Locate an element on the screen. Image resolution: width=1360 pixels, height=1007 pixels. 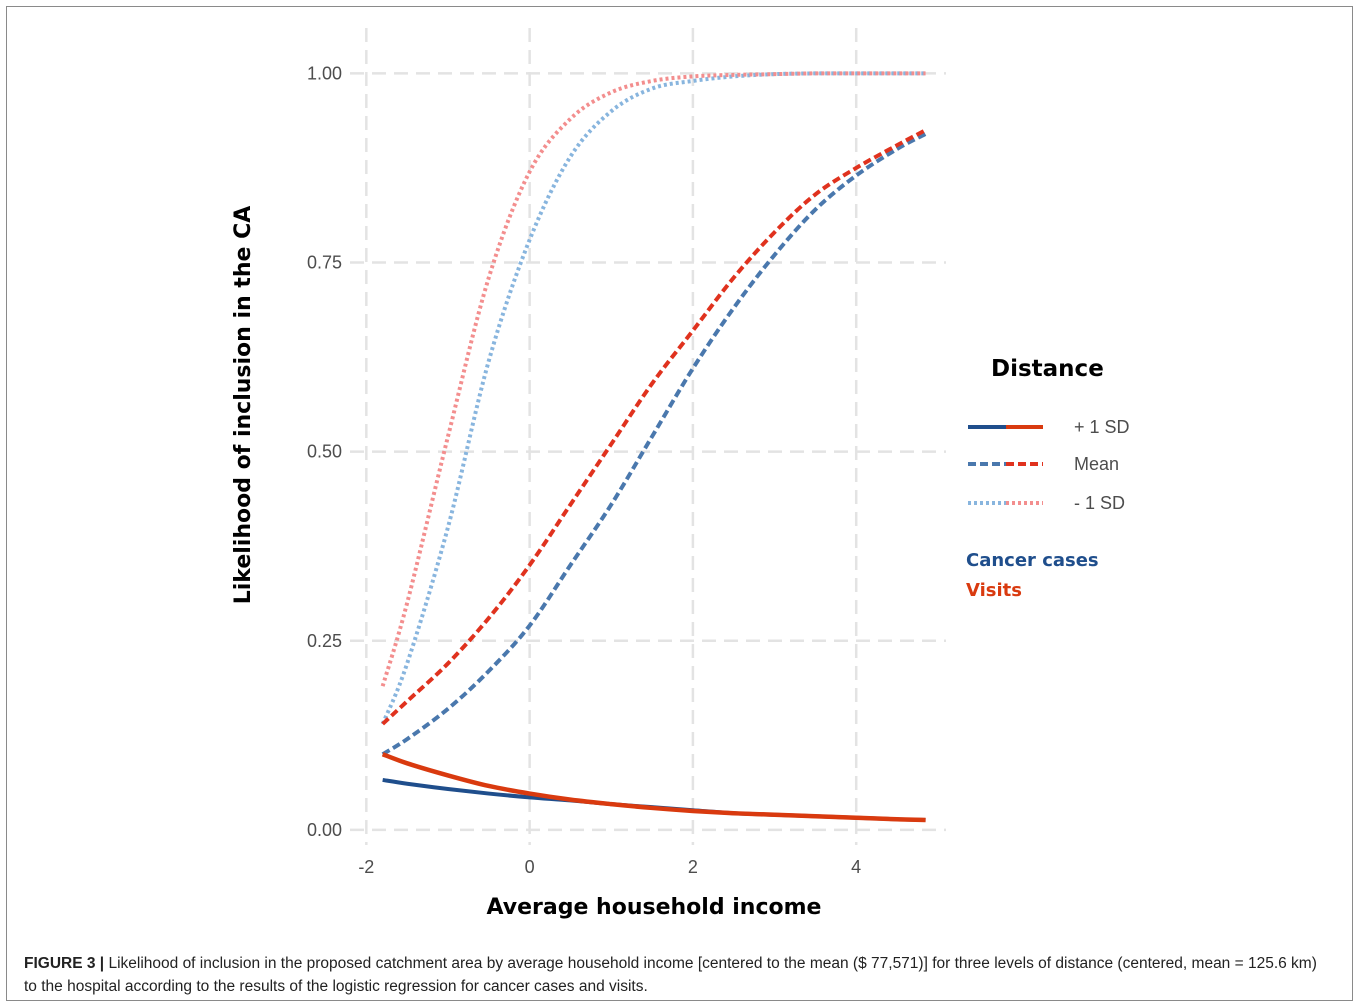
x-axis-title: Average household income is located at coordinates (654, 907).